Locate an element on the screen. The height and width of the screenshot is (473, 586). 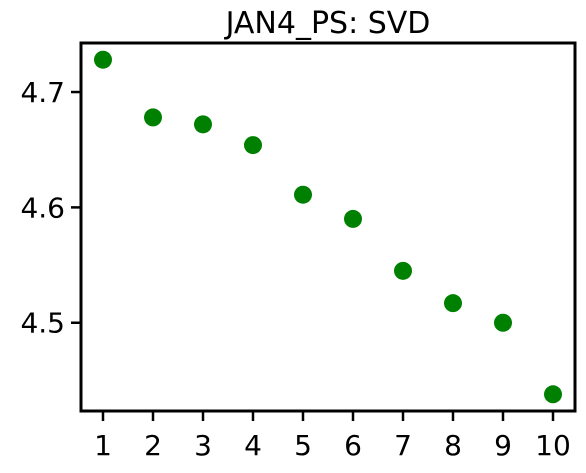
x-tick-label: 4 is located at coordinates (253, 445).